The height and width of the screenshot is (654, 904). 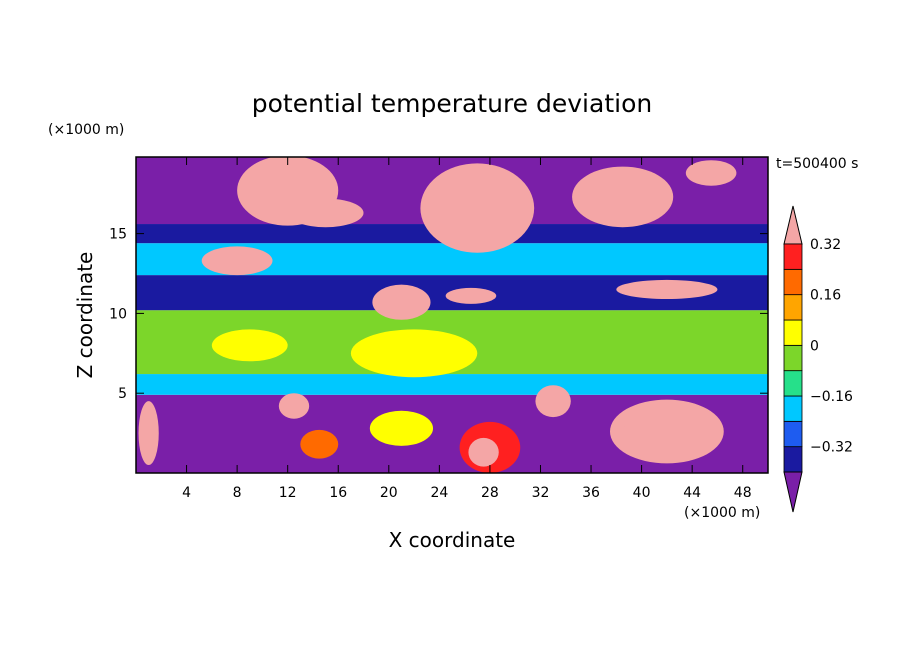 What do you see at coordinates (825, 296) in the screenshot?
I see `colorbar-tick-label: 0.16` at bounding box center [825, 296].